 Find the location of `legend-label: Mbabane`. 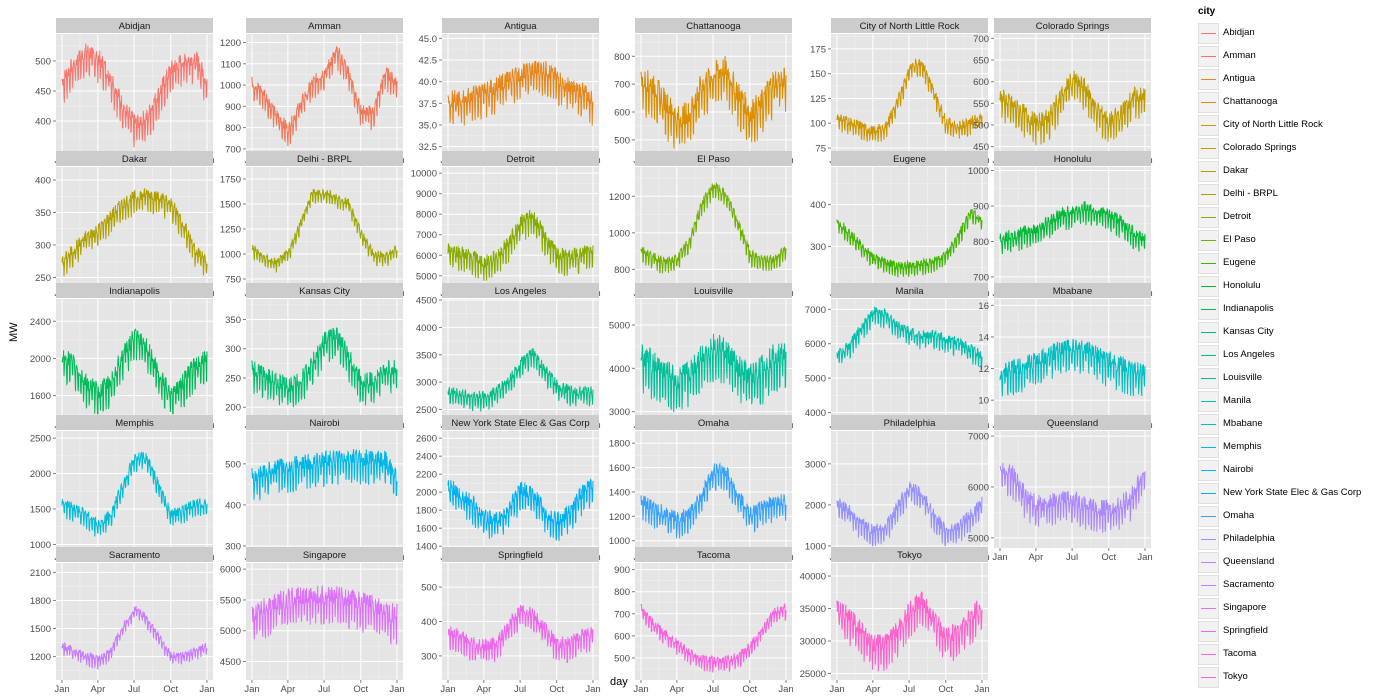

legend-label: Mbabane is located at coordinates (1243, 423).